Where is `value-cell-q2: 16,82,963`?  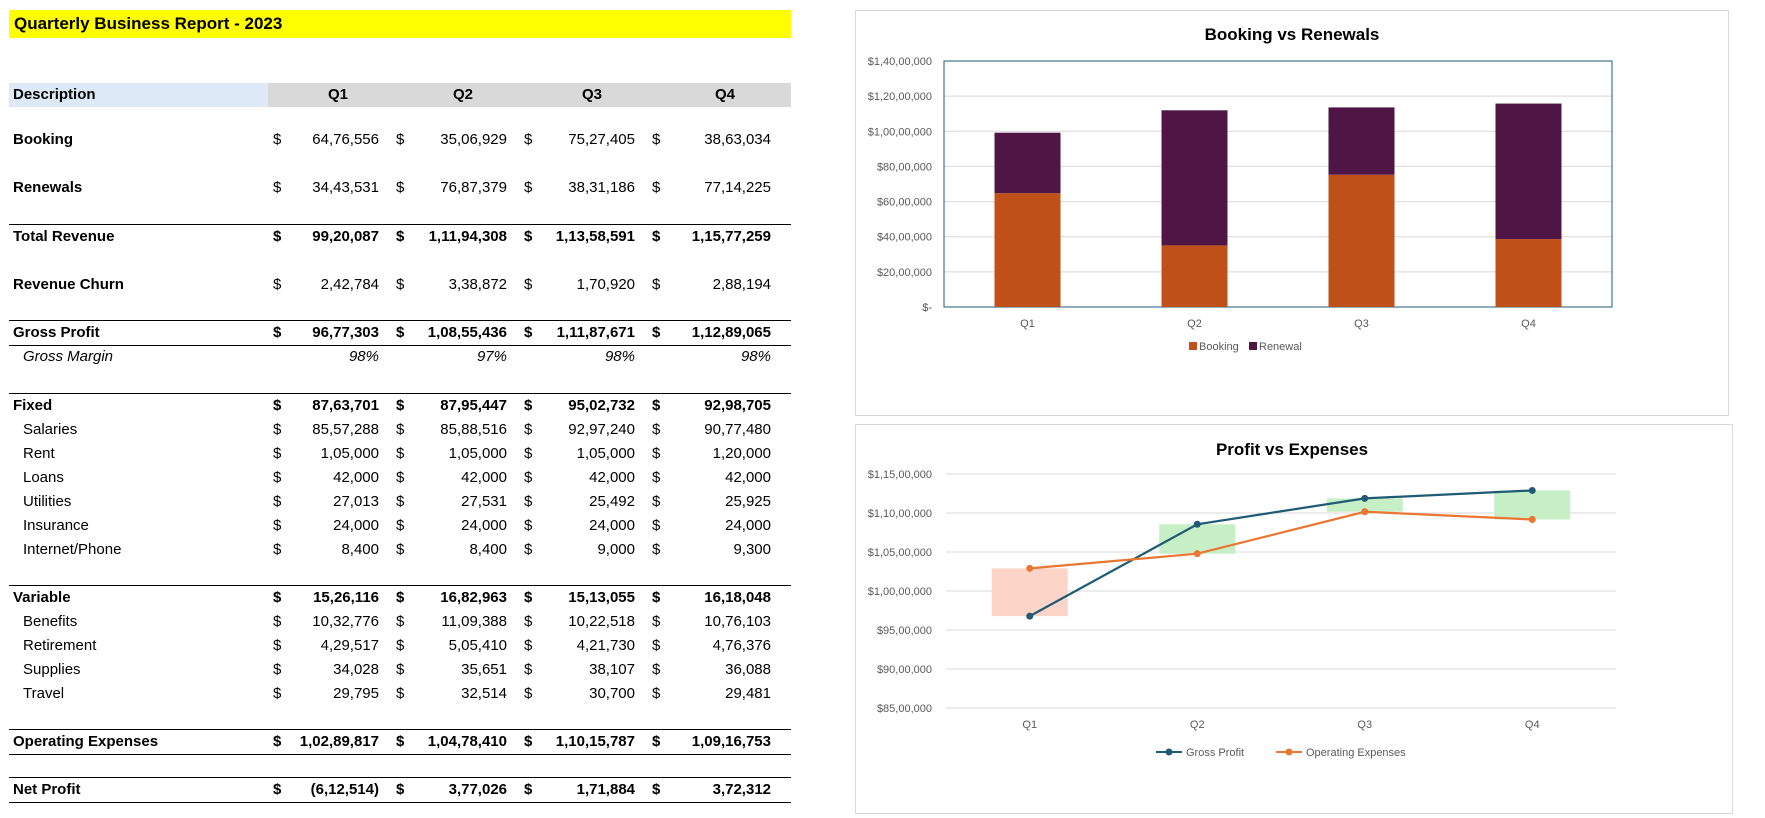 value-cell-q2: 16,82,963 is located at coordinates (473, 597).